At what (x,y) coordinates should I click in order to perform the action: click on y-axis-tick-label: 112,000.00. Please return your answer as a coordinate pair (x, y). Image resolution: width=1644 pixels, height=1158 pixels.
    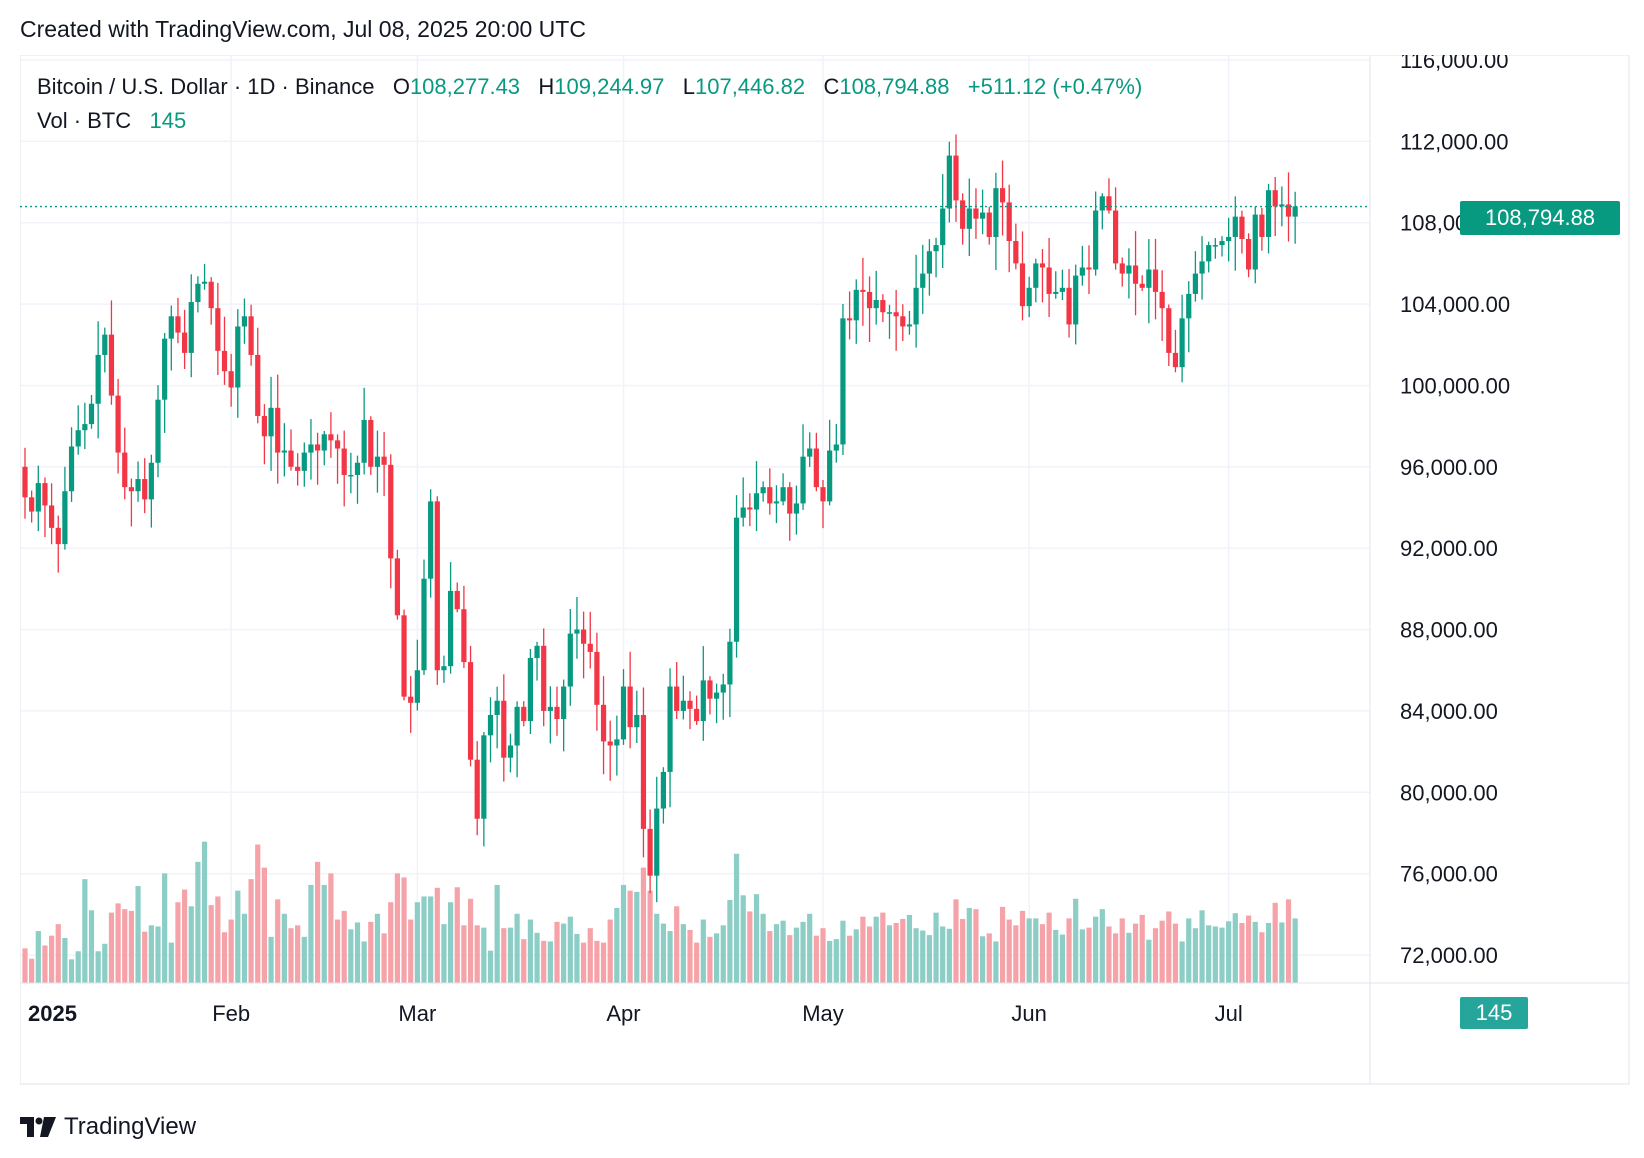
    Looking at the image, I should click on (1454, 141).